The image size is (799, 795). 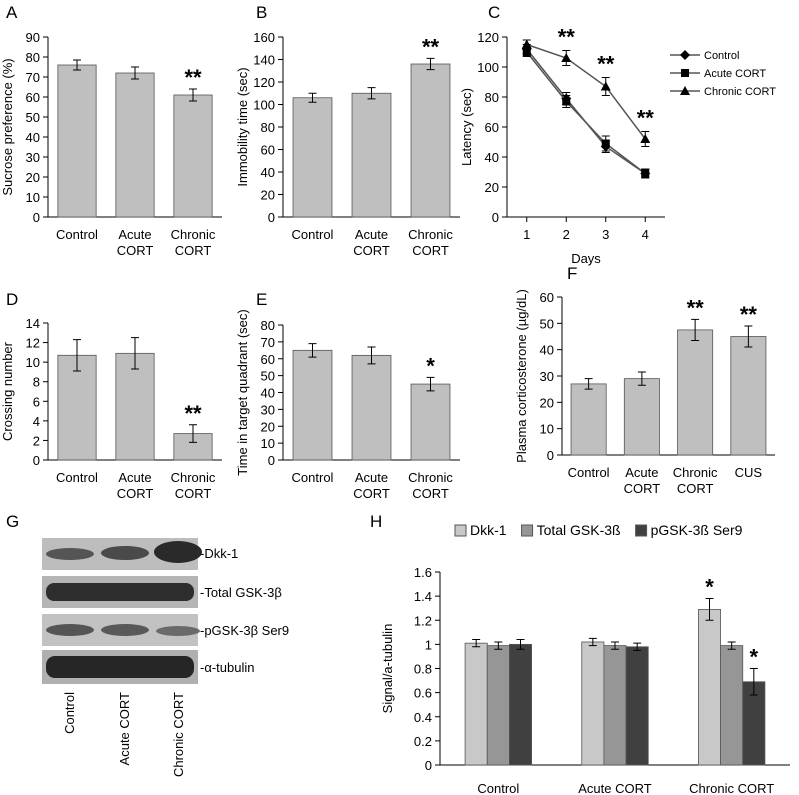 What do you see at coordinates (521, 376) in the screenshot?
I see `y-axis-label: Plasma corticosterone (µg/dL)` at bounding box center [521, 376].